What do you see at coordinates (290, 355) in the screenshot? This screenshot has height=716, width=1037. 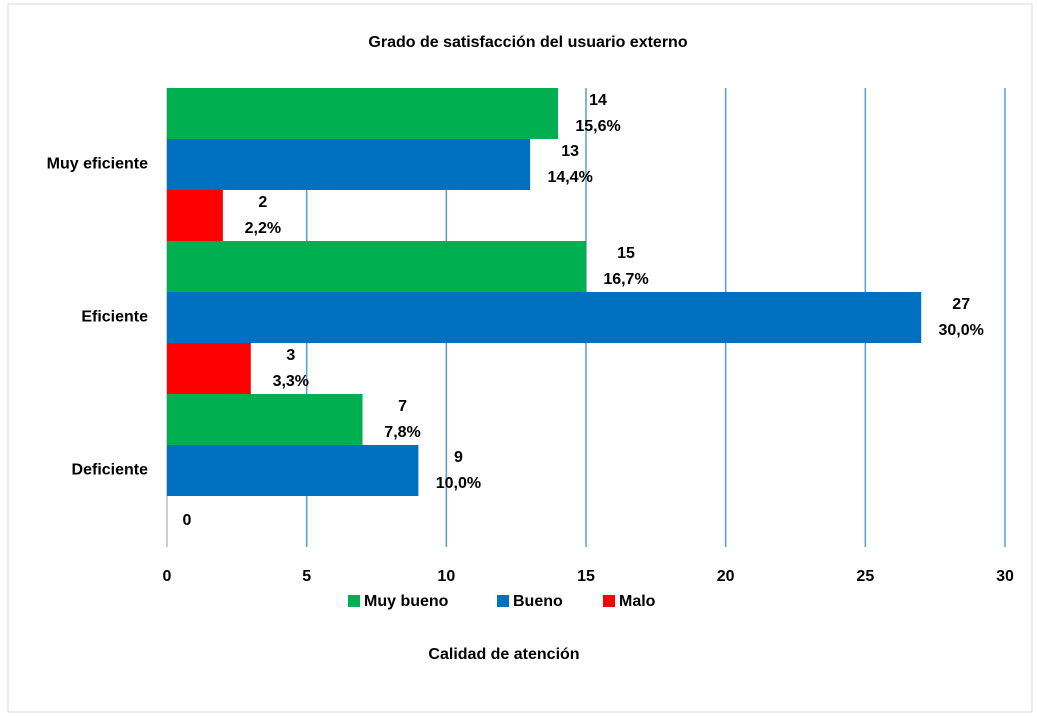 I see `data-label: 3` at bounding box center [290, 355].